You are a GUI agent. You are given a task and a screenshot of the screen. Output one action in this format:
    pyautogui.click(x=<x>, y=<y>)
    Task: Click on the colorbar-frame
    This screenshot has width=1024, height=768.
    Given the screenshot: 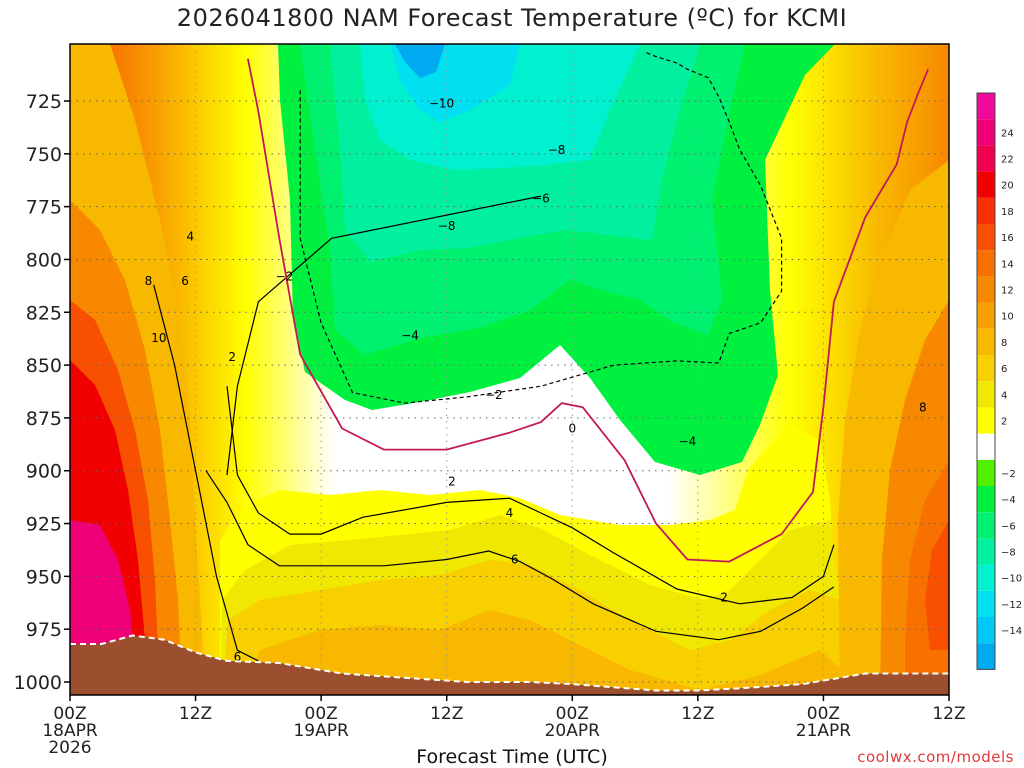 What is the action you would take?
    pyautogui.click(x=986, y=381)
    